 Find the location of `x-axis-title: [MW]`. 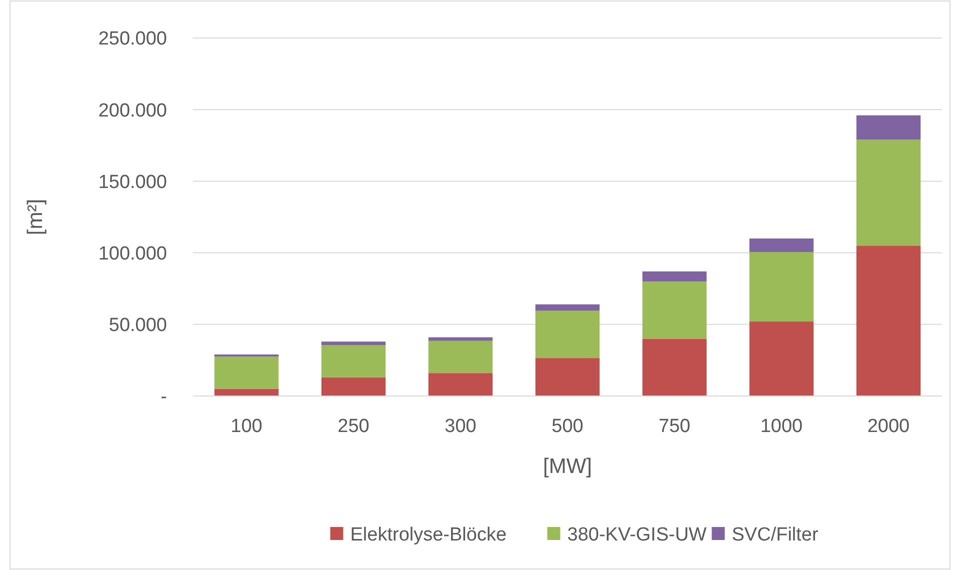

x-axis-title: [MW] is located at coordinates (567, 466).